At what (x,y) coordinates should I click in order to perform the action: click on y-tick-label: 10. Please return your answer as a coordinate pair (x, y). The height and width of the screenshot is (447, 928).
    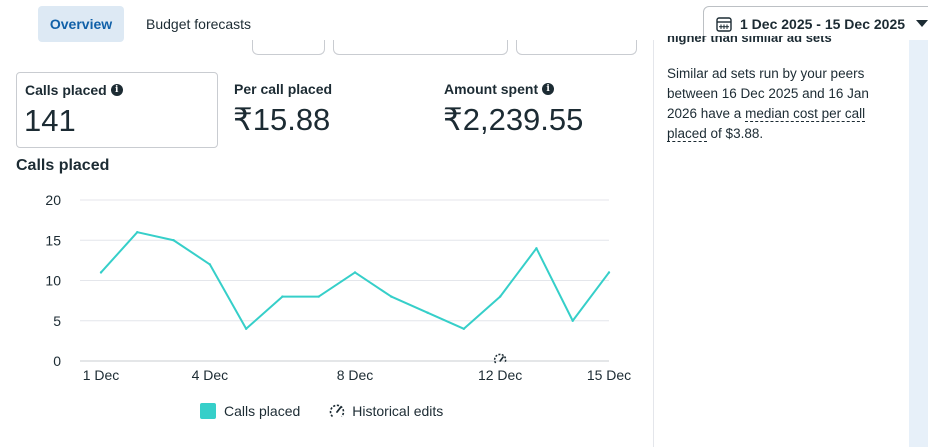
    Looking at the image, I should click on (53, 281).